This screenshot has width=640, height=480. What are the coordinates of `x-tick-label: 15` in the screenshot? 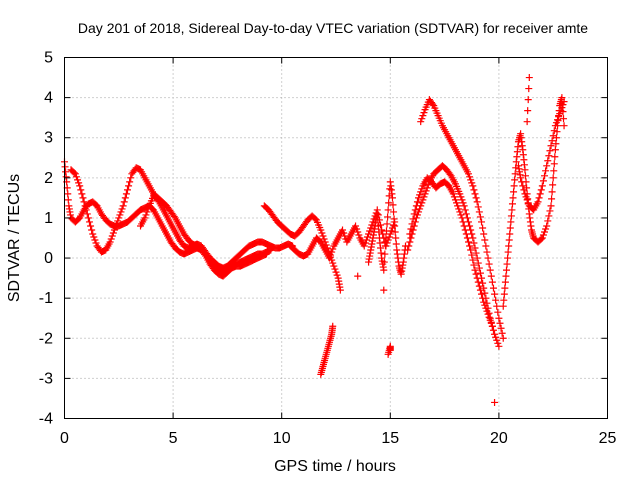 It's located at (390, 438).